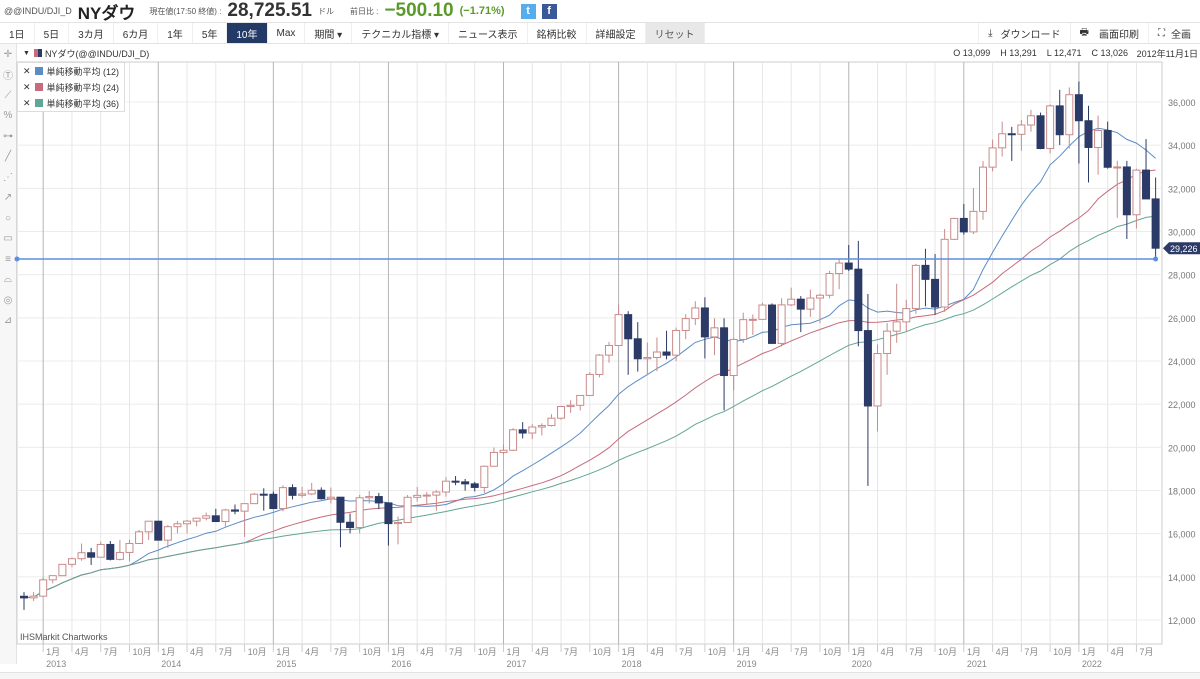 This screenshot has width=1200, height=679. I want to click on horizontal-lines-icon: ≡, so click(8, 259).